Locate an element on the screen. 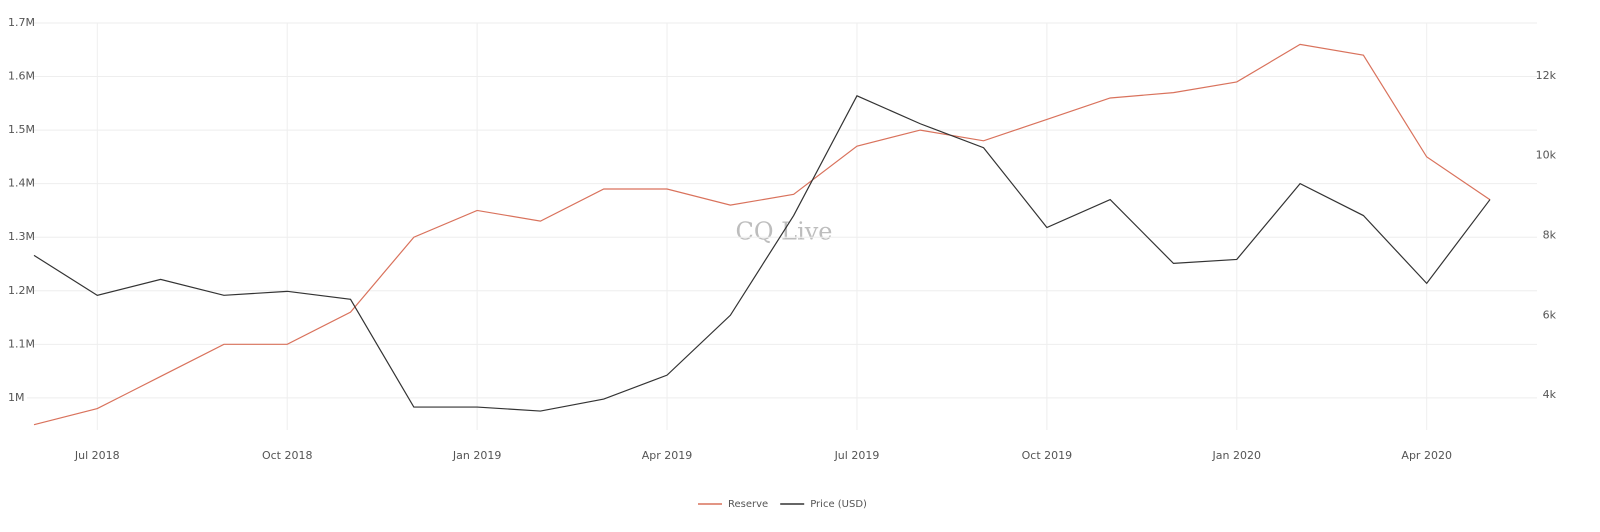 The height and width of the screenshot is (532, 1600). y-tick-label: 1.2M is located at coordinates (21, 290).